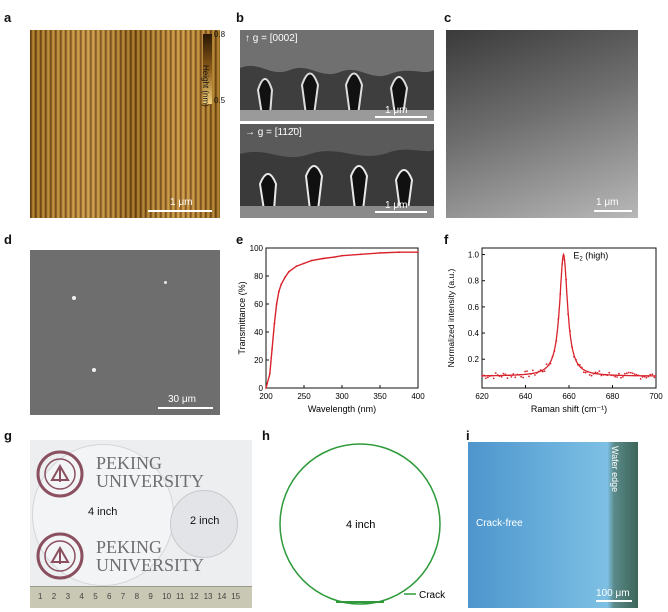  I want to click on logo-text-top: PEKING UNIVERSITY, so click(150, 472).